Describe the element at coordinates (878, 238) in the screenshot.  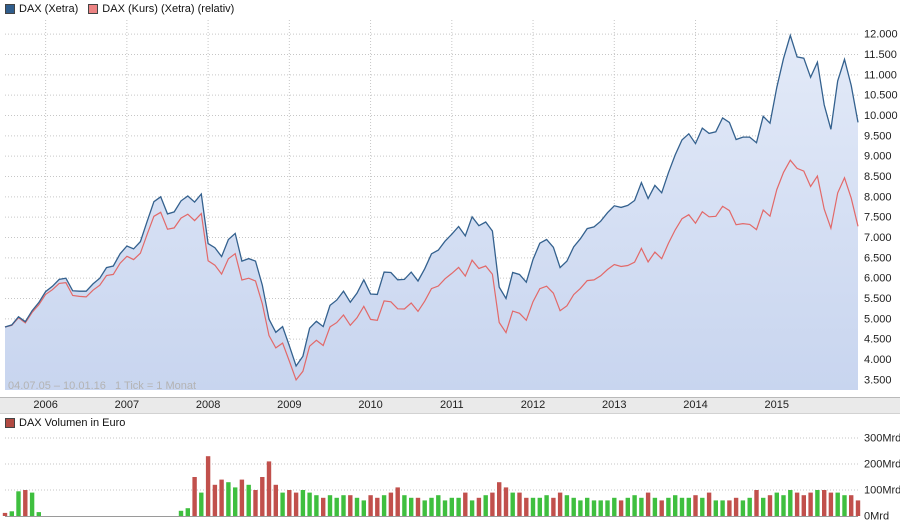
I see `y-axis-tick-label: 7.000` at that location.